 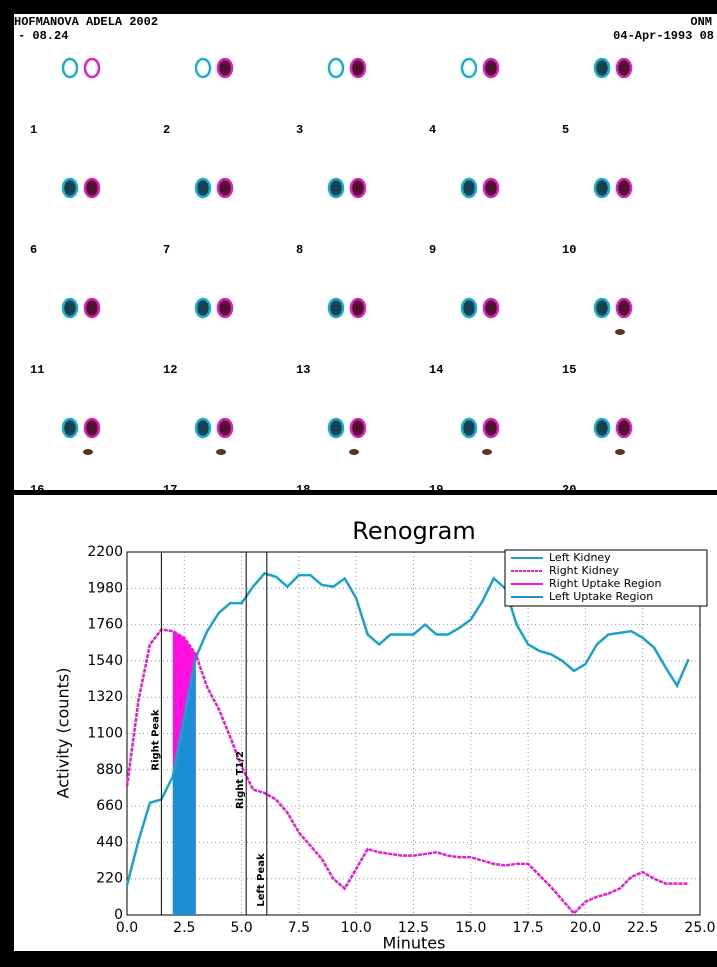 What do you see at coordinates (109, 770) in the screenshot?
I see `y-tick-label: 880` at bounding box center [109, 770].